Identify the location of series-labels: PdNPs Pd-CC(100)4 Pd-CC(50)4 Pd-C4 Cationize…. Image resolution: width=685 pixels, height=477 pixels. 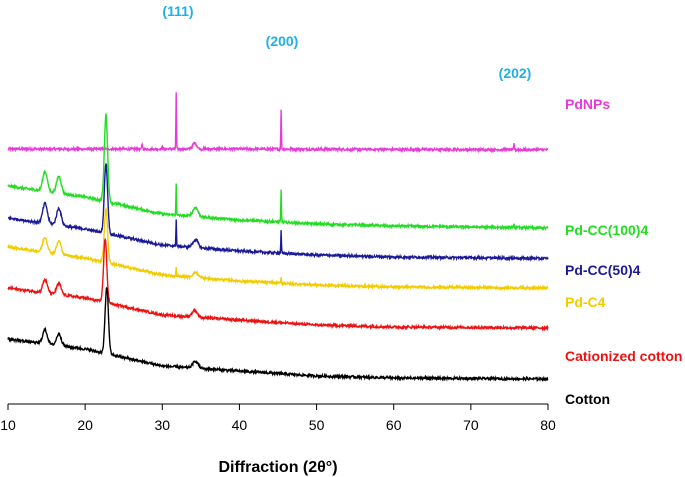
(623, 251).